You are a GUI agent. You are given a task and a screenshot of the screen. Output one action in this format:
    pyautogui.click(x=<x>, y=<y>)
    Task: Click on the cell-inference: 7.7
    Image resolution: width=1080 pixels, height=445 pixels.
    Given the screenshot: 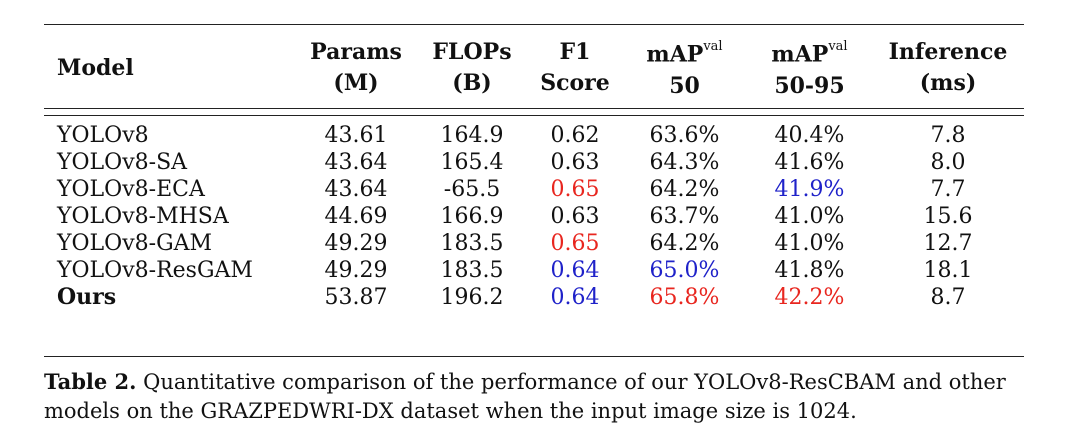 What is the action you would take?
    pyautogui.click(x=948, y=189)
    